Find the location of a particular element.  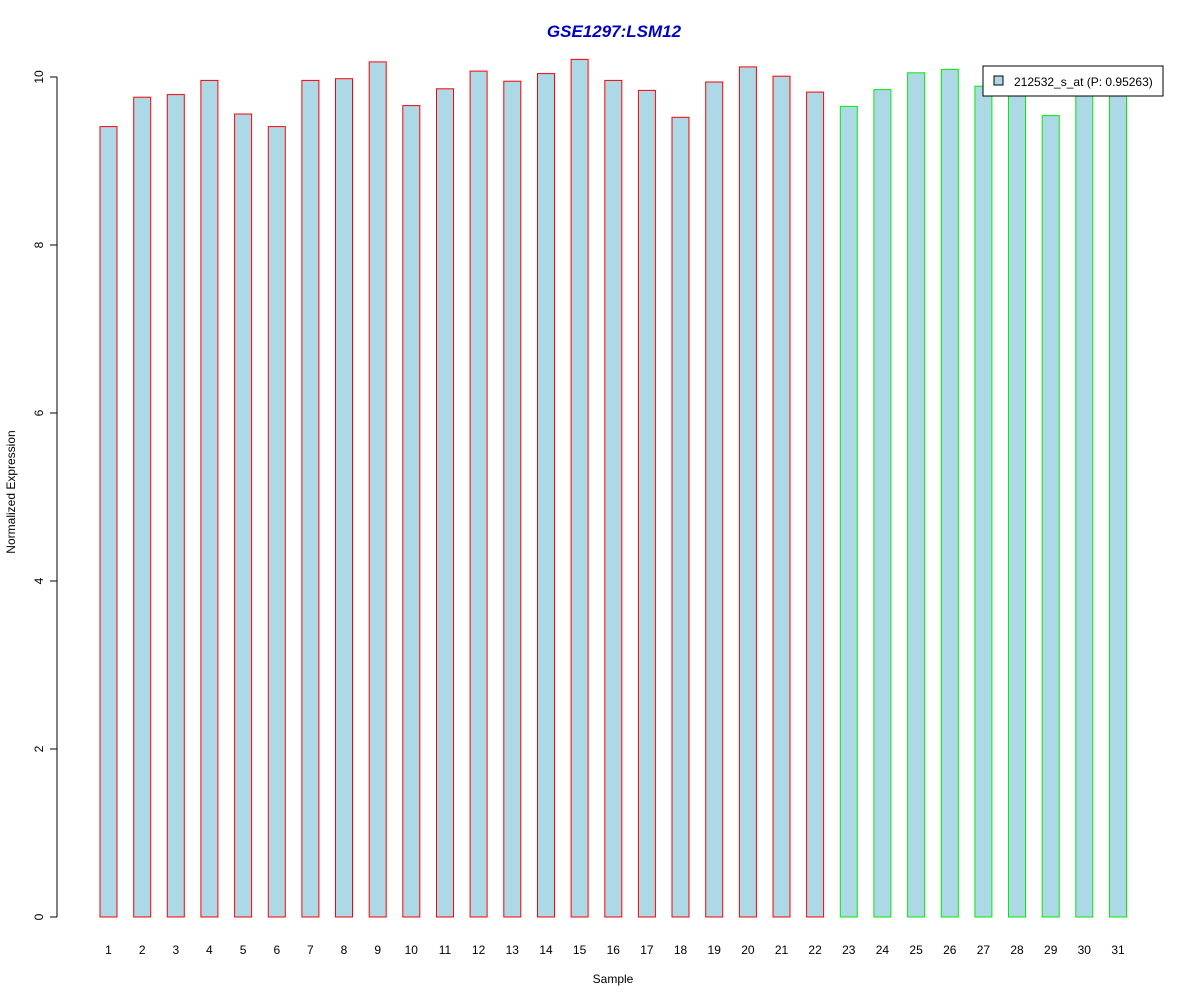

x-tick-label: 3 is located at coordinates (175, 950).